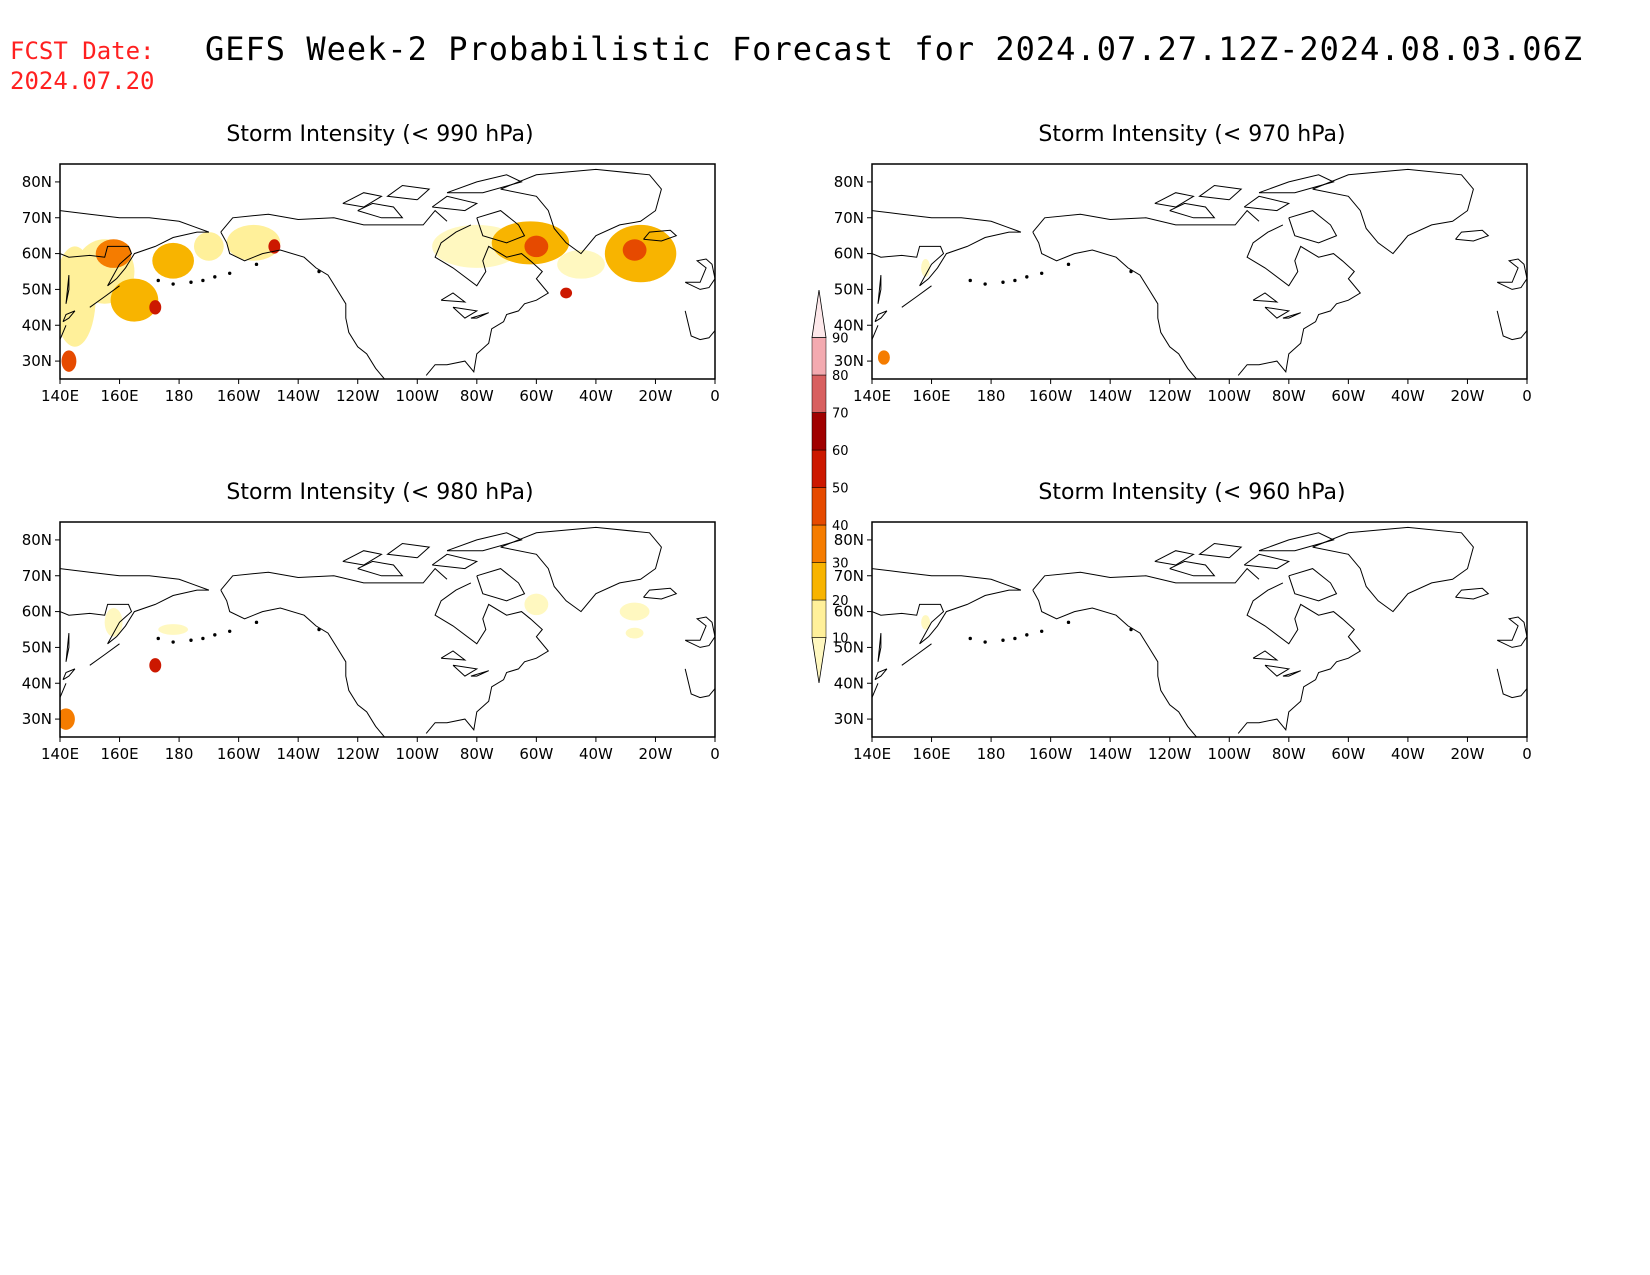 This screenshot has width=1650, height=1275. What do you see at coordinates (1527, 396) in the screenshot?
I see `x-tick-label: 0` at bounding box center [1527, 396].